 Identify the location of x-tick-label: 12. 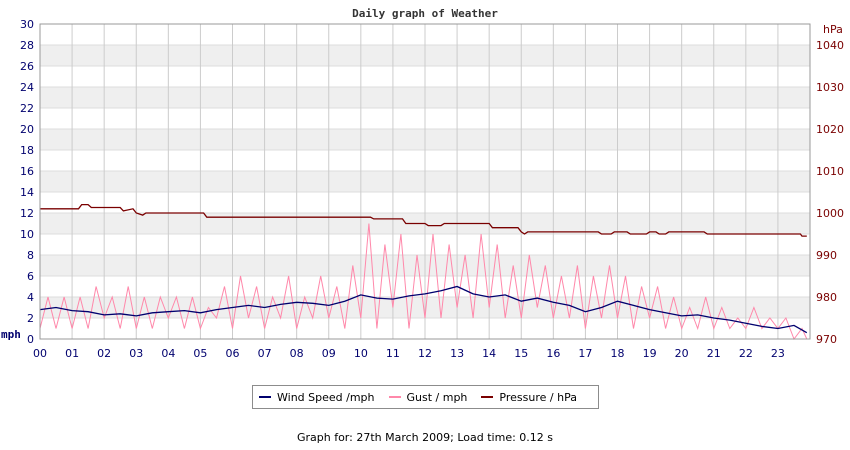
(425, 353).